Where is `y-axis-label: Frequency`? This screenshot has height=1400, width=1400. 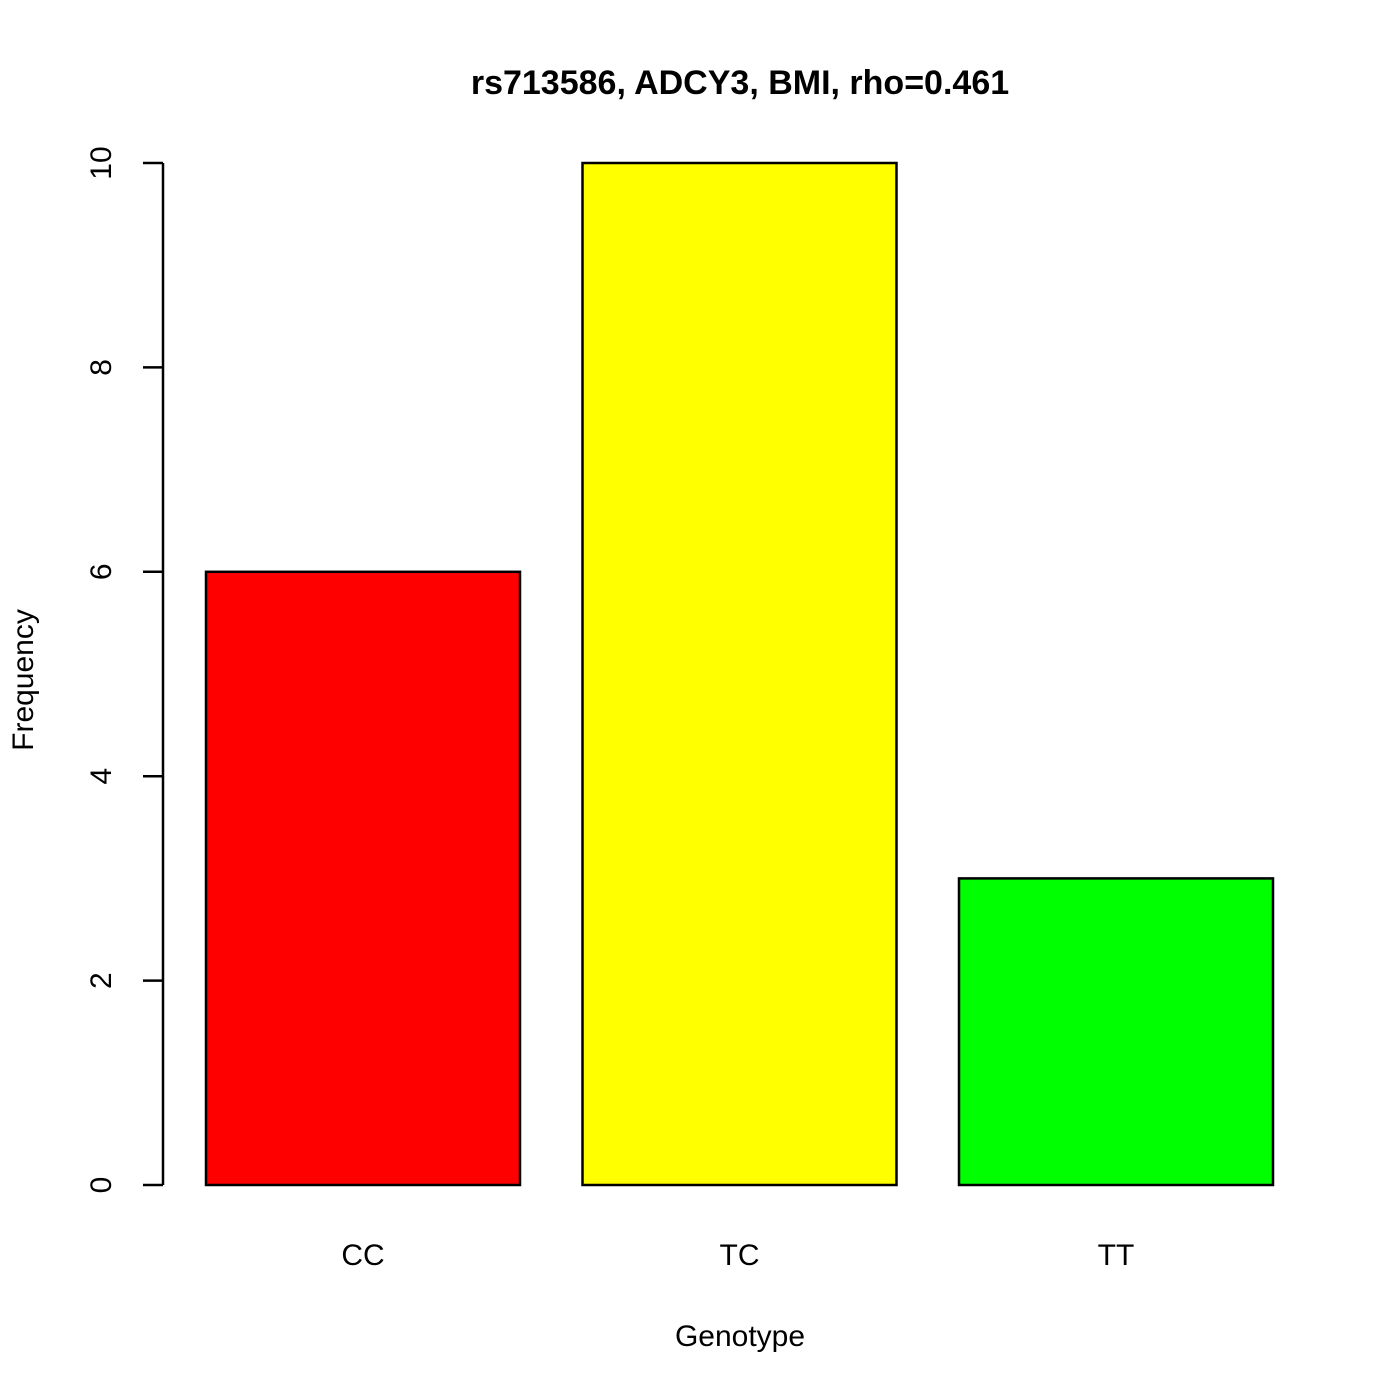
y-axis-label: Frequency is located at coordinates (23, 680).